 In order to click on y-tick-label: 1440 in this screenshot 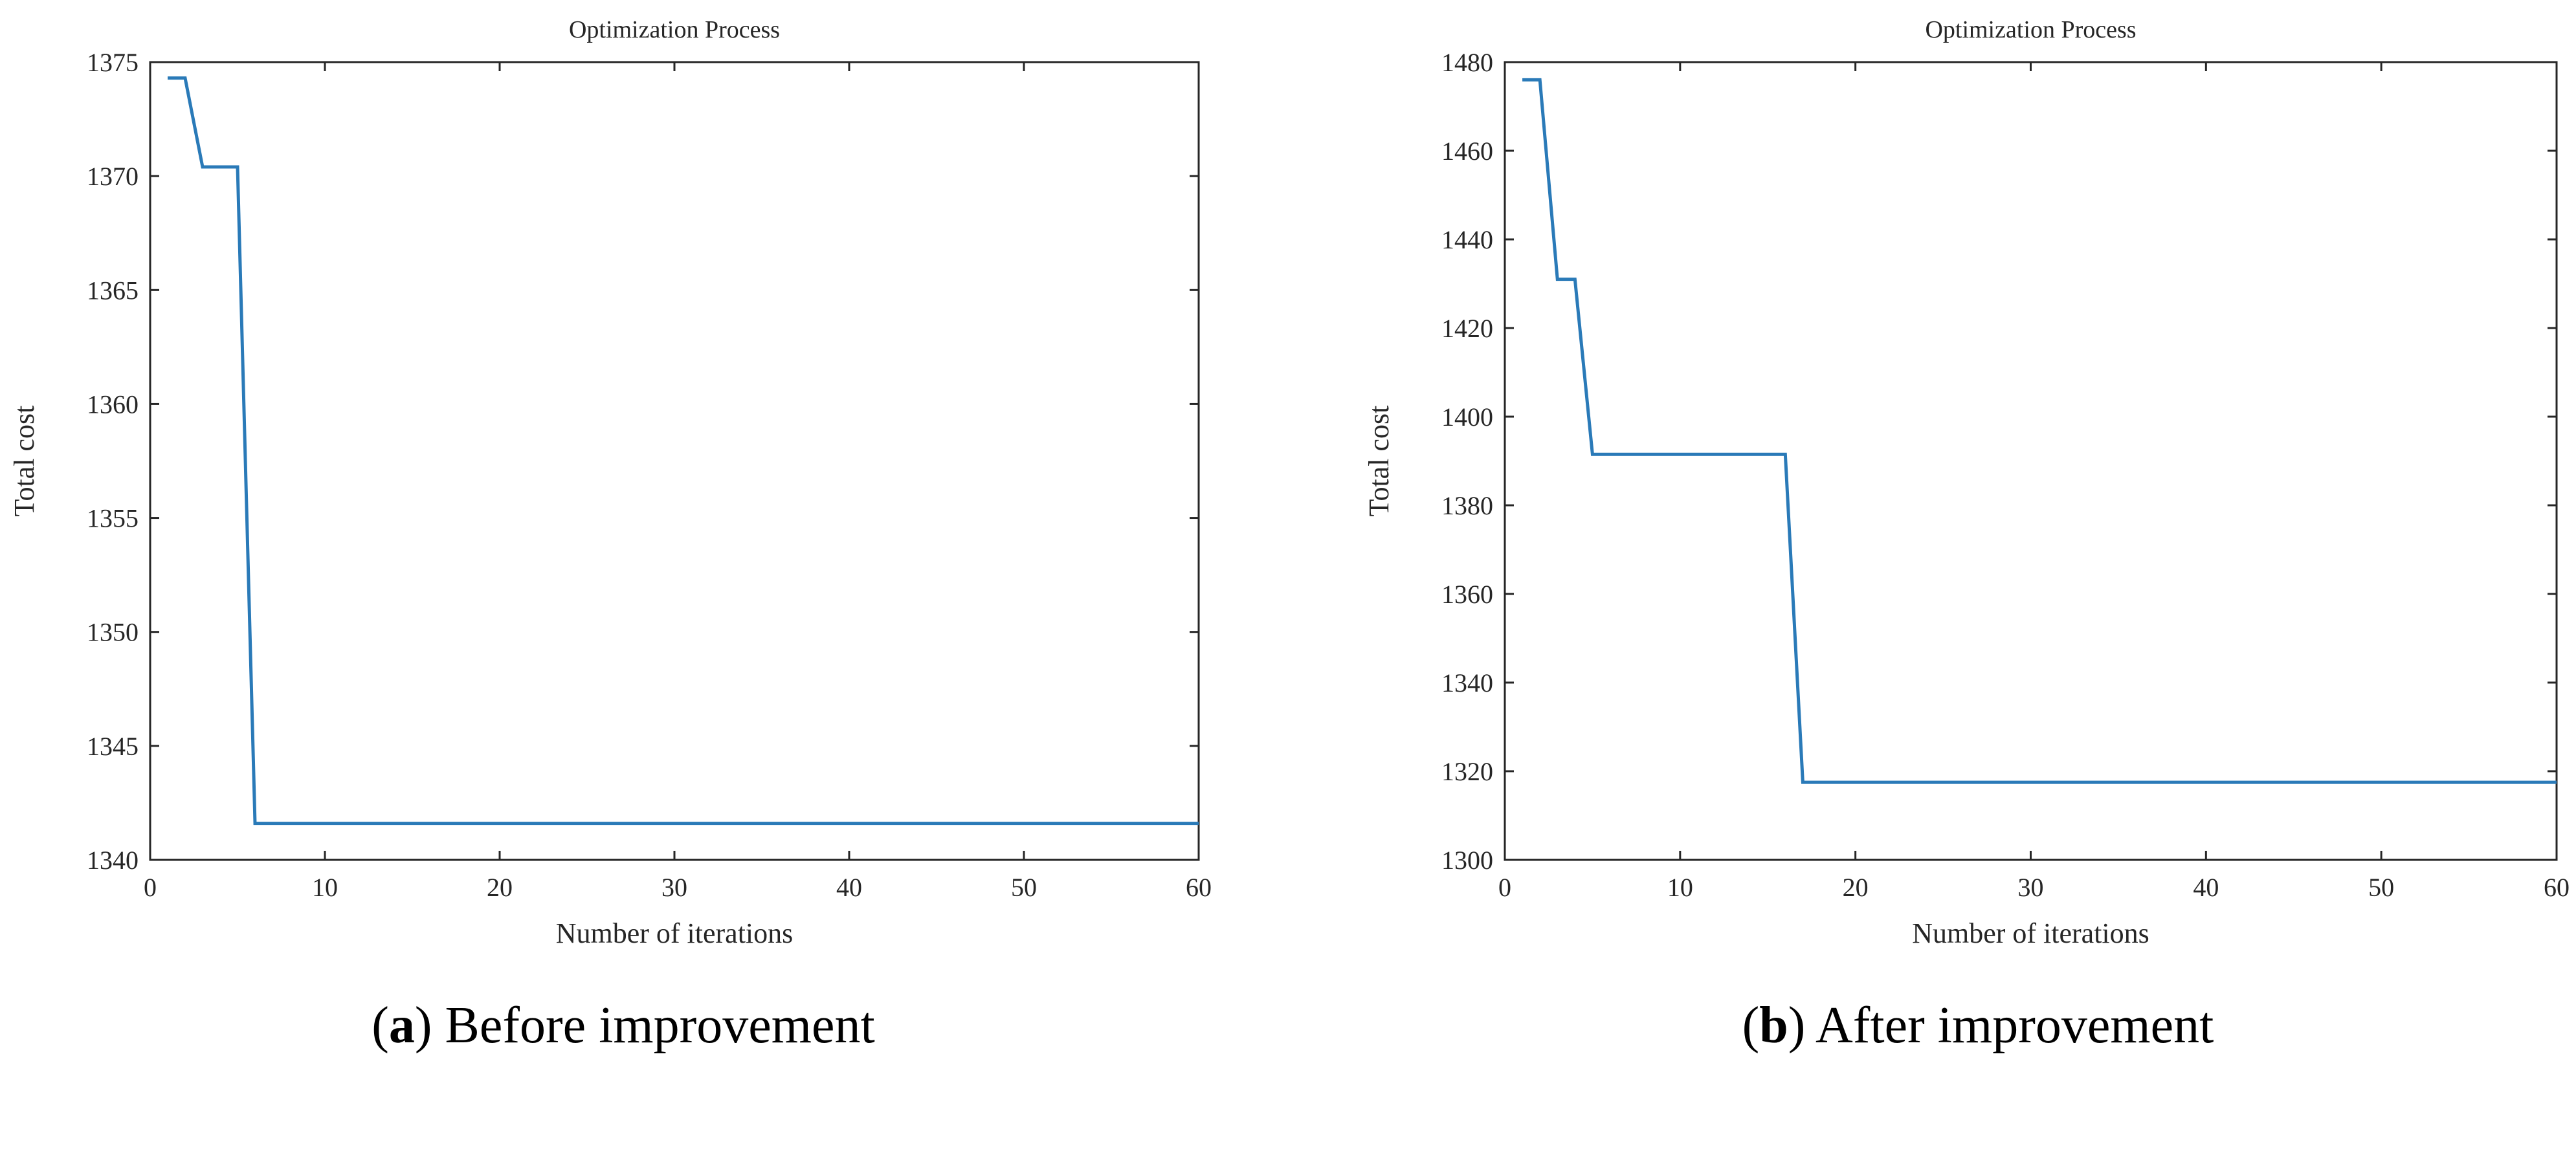, I will do `click(1467, 240)`.